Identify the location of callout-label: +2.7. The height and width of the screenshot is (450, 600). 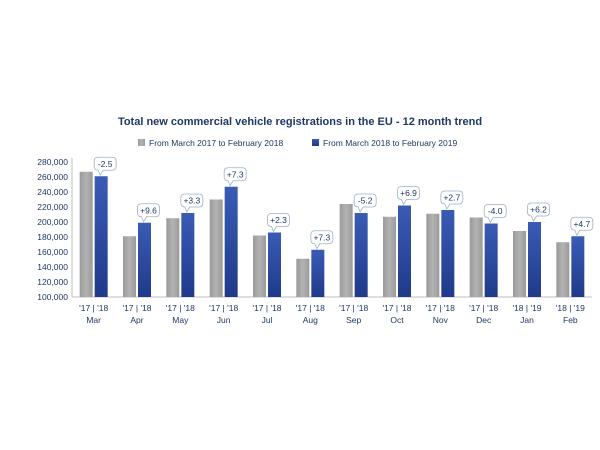
(451, 198).